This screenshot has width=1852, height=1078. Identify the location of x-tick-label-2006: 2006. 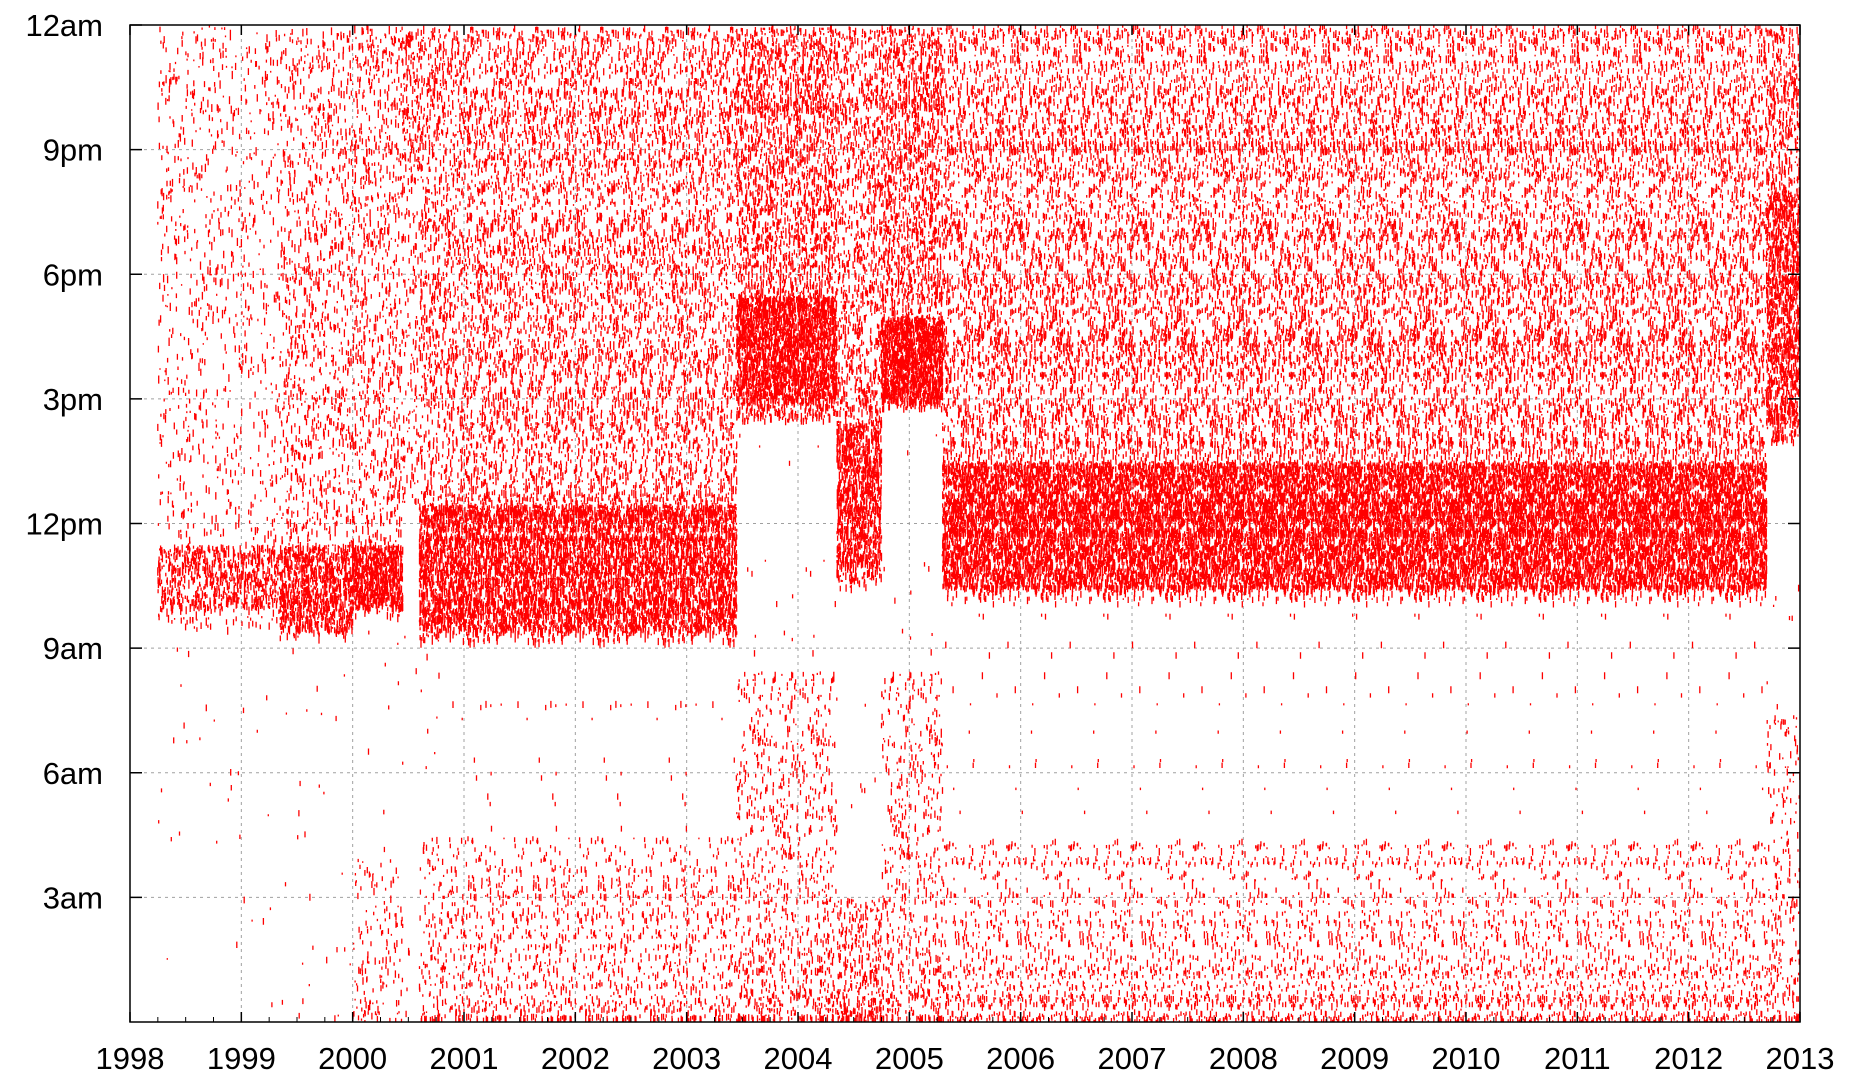
(1020, 1058).